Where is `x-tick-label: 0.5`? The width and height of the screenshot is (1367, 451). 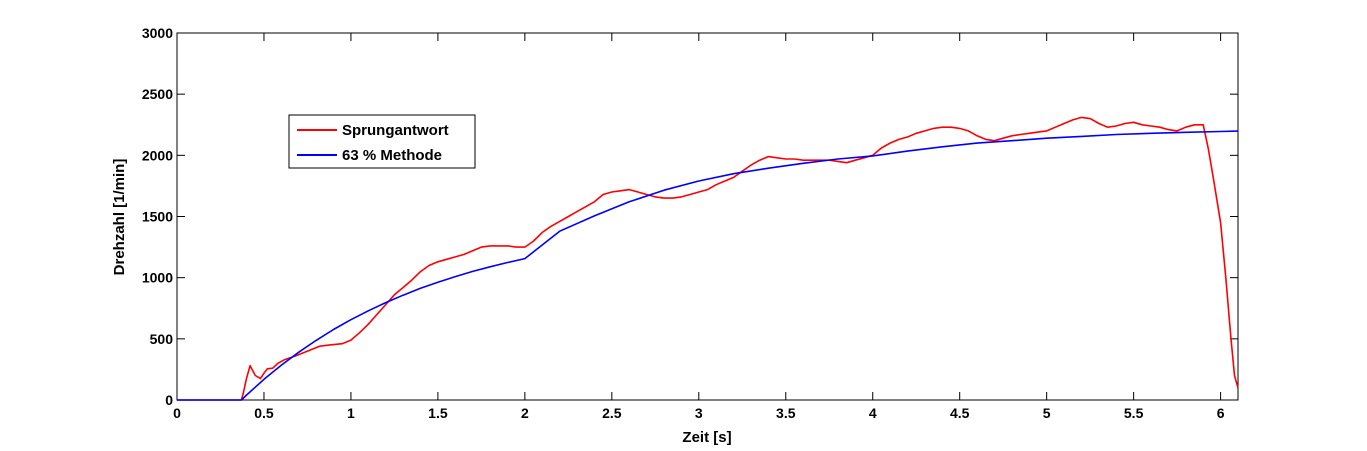
x-tick-label: 0.5 is located at coordinates (264, 413).